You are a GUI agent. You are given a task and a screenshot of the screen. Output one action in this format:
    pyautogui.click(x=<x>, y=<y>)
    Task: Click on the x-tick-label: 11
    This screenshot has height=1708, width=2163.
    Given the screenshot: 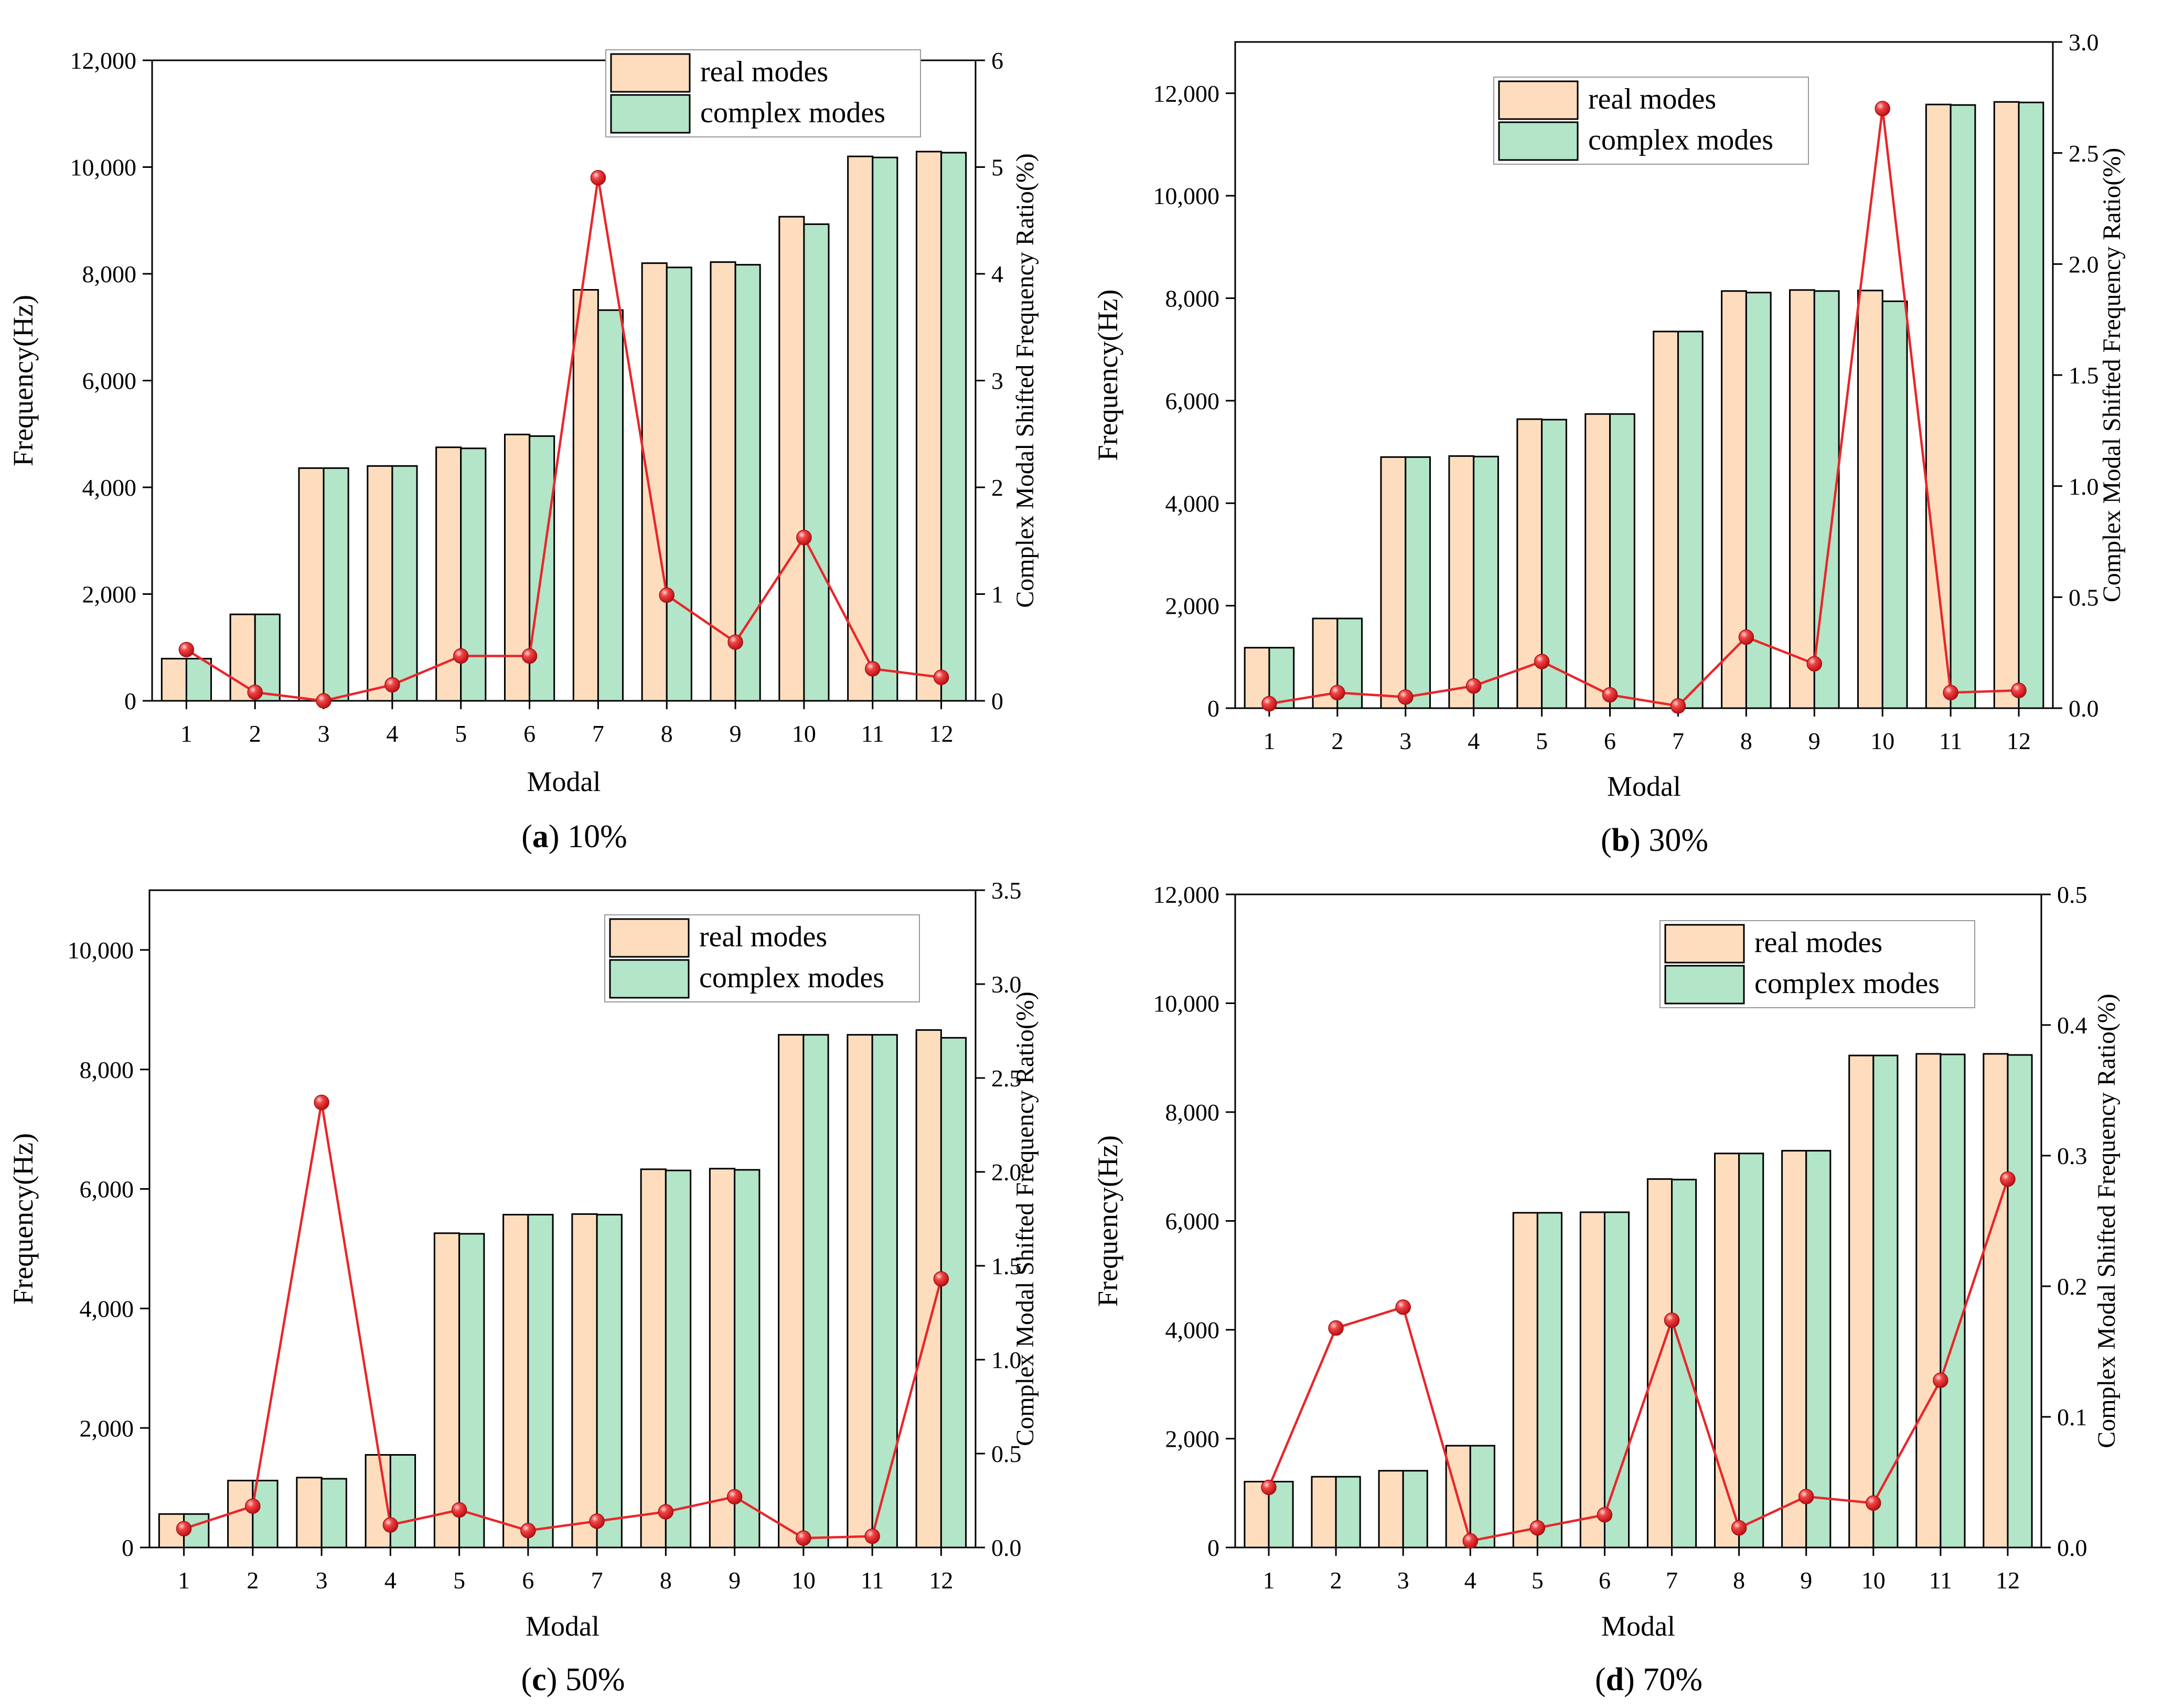 What is the action you would take?
    pyautogui.click(x=1950, y=741)
    